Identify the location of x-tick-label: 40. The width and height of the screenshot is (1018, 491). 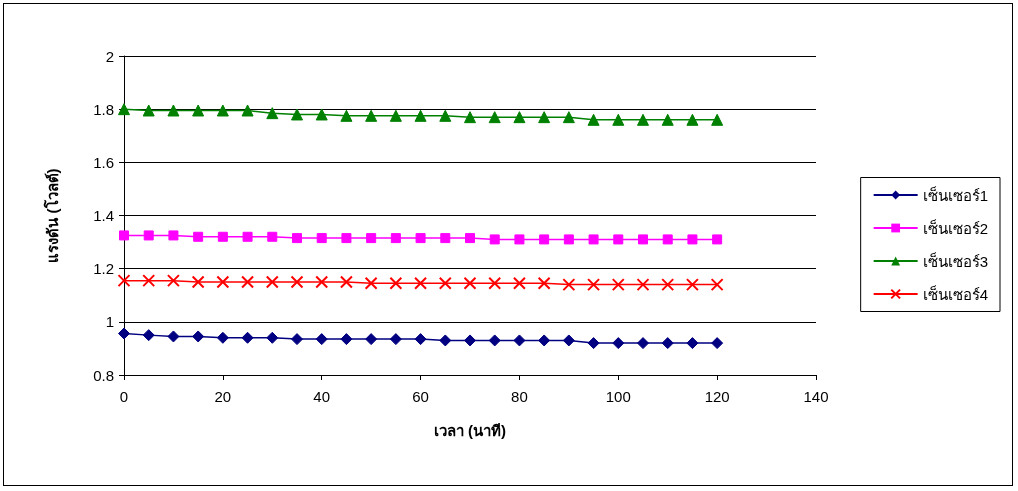
(322, 396).